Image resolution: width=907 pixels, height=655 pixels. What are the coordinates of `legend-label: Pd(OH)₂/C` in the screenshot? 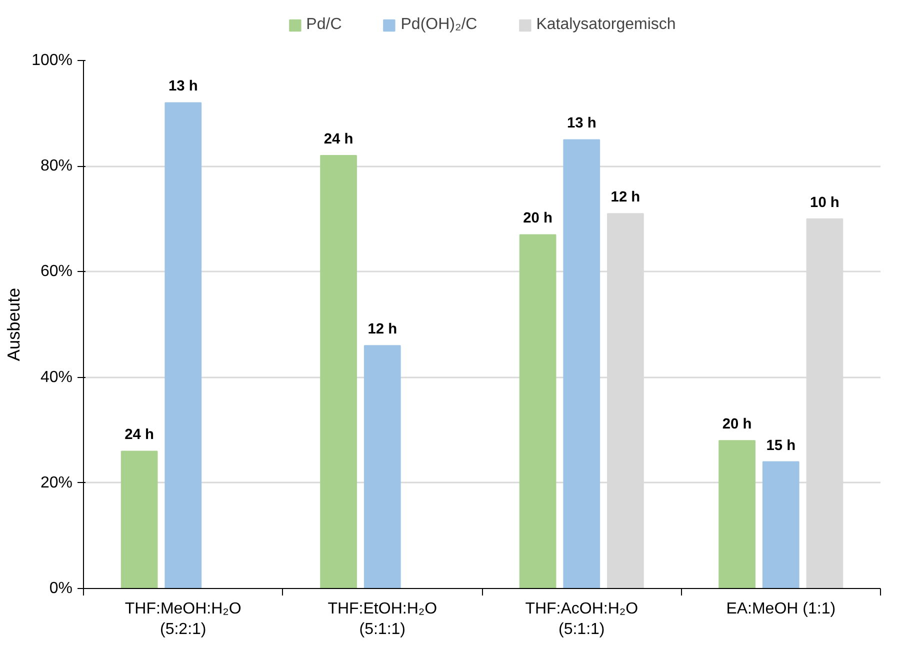 It's located at (439, 25).